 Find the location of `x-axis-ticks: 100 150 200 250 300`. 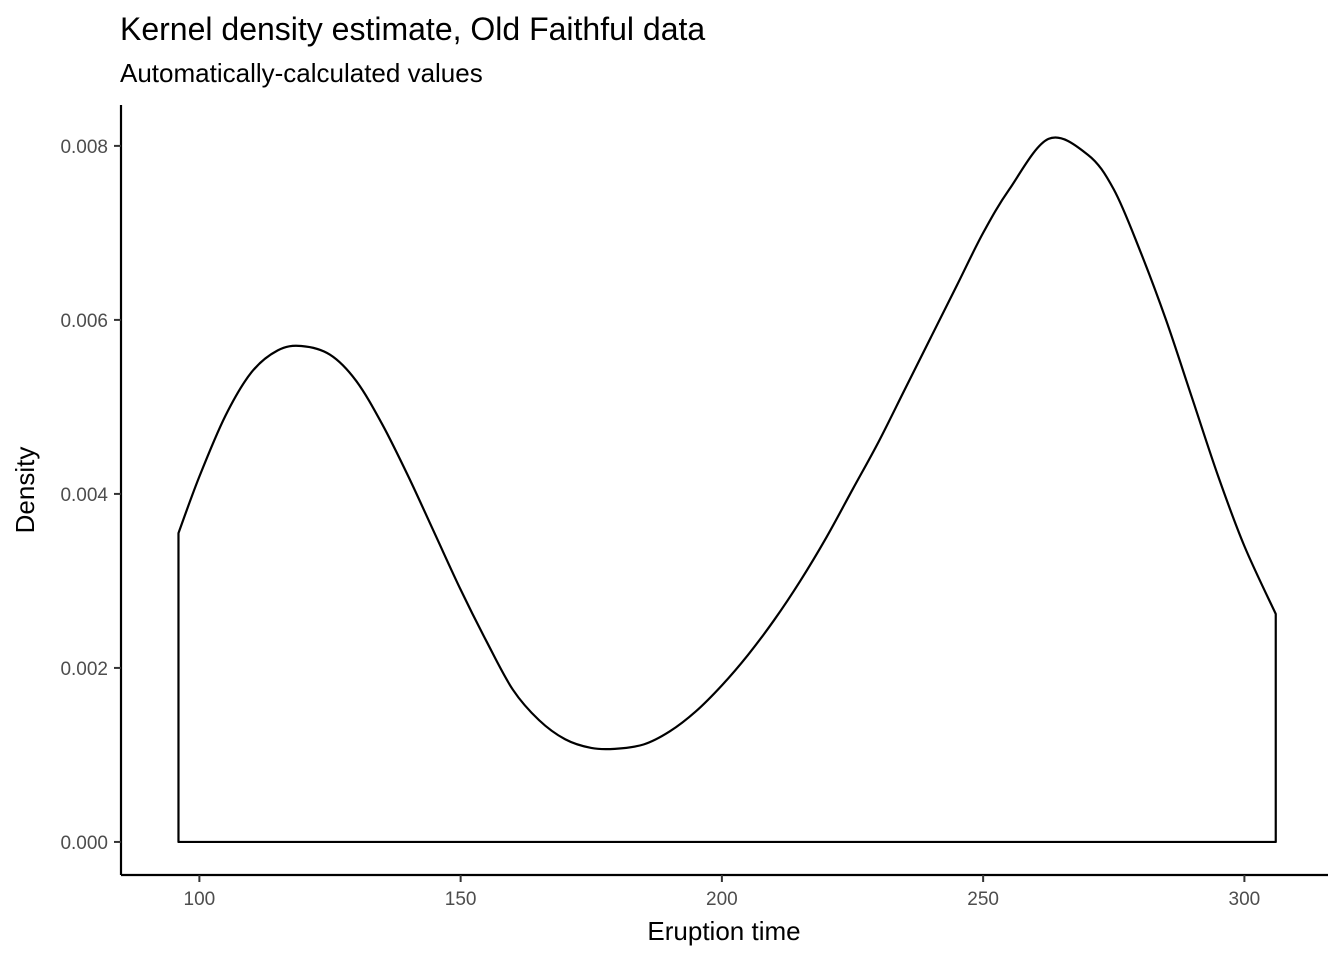

x-axis-ticks: 100 150 200 250 300 is located at coordinates (722, 892).